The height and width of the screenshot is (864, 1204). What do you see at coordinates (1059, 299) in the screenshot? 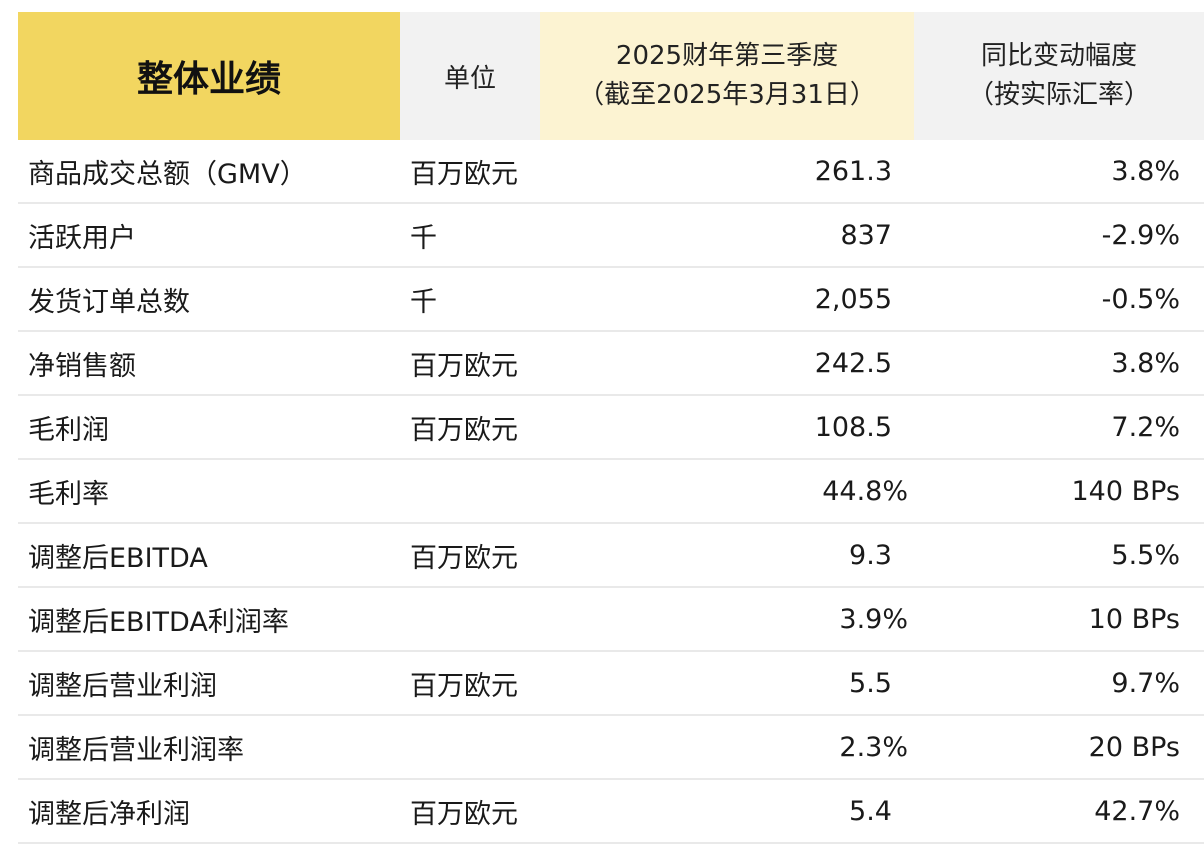
I see `metric-yoy: -0.5%` at bounding box center [1059, 299].